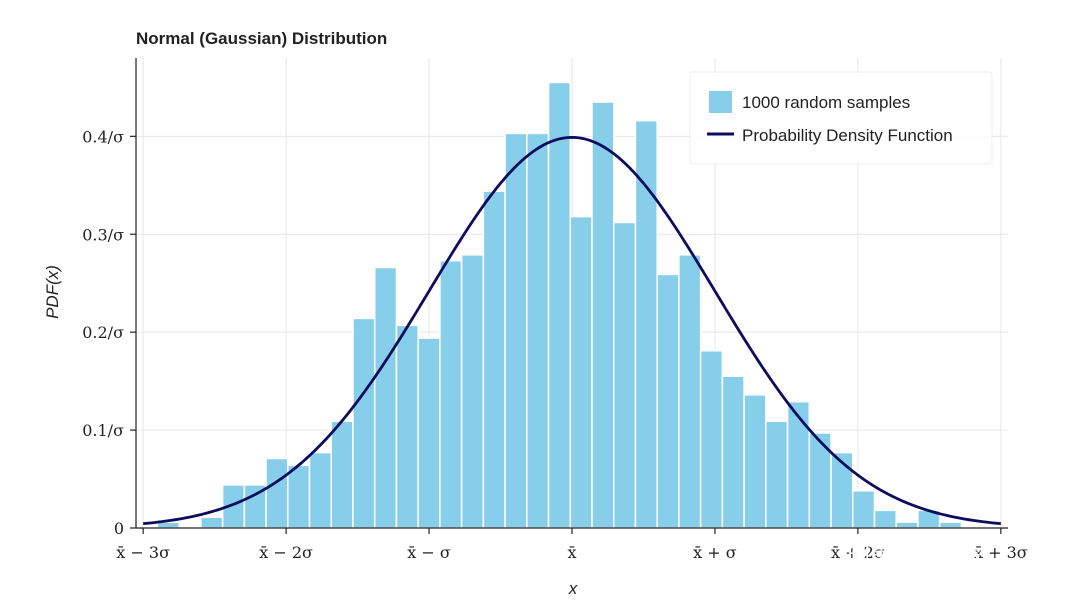 The image size is (1080, 600). Describe the element at coordinates (847, 135) in the screenshot. I see `legend-label-pdf: Probability Density Function` at that location.